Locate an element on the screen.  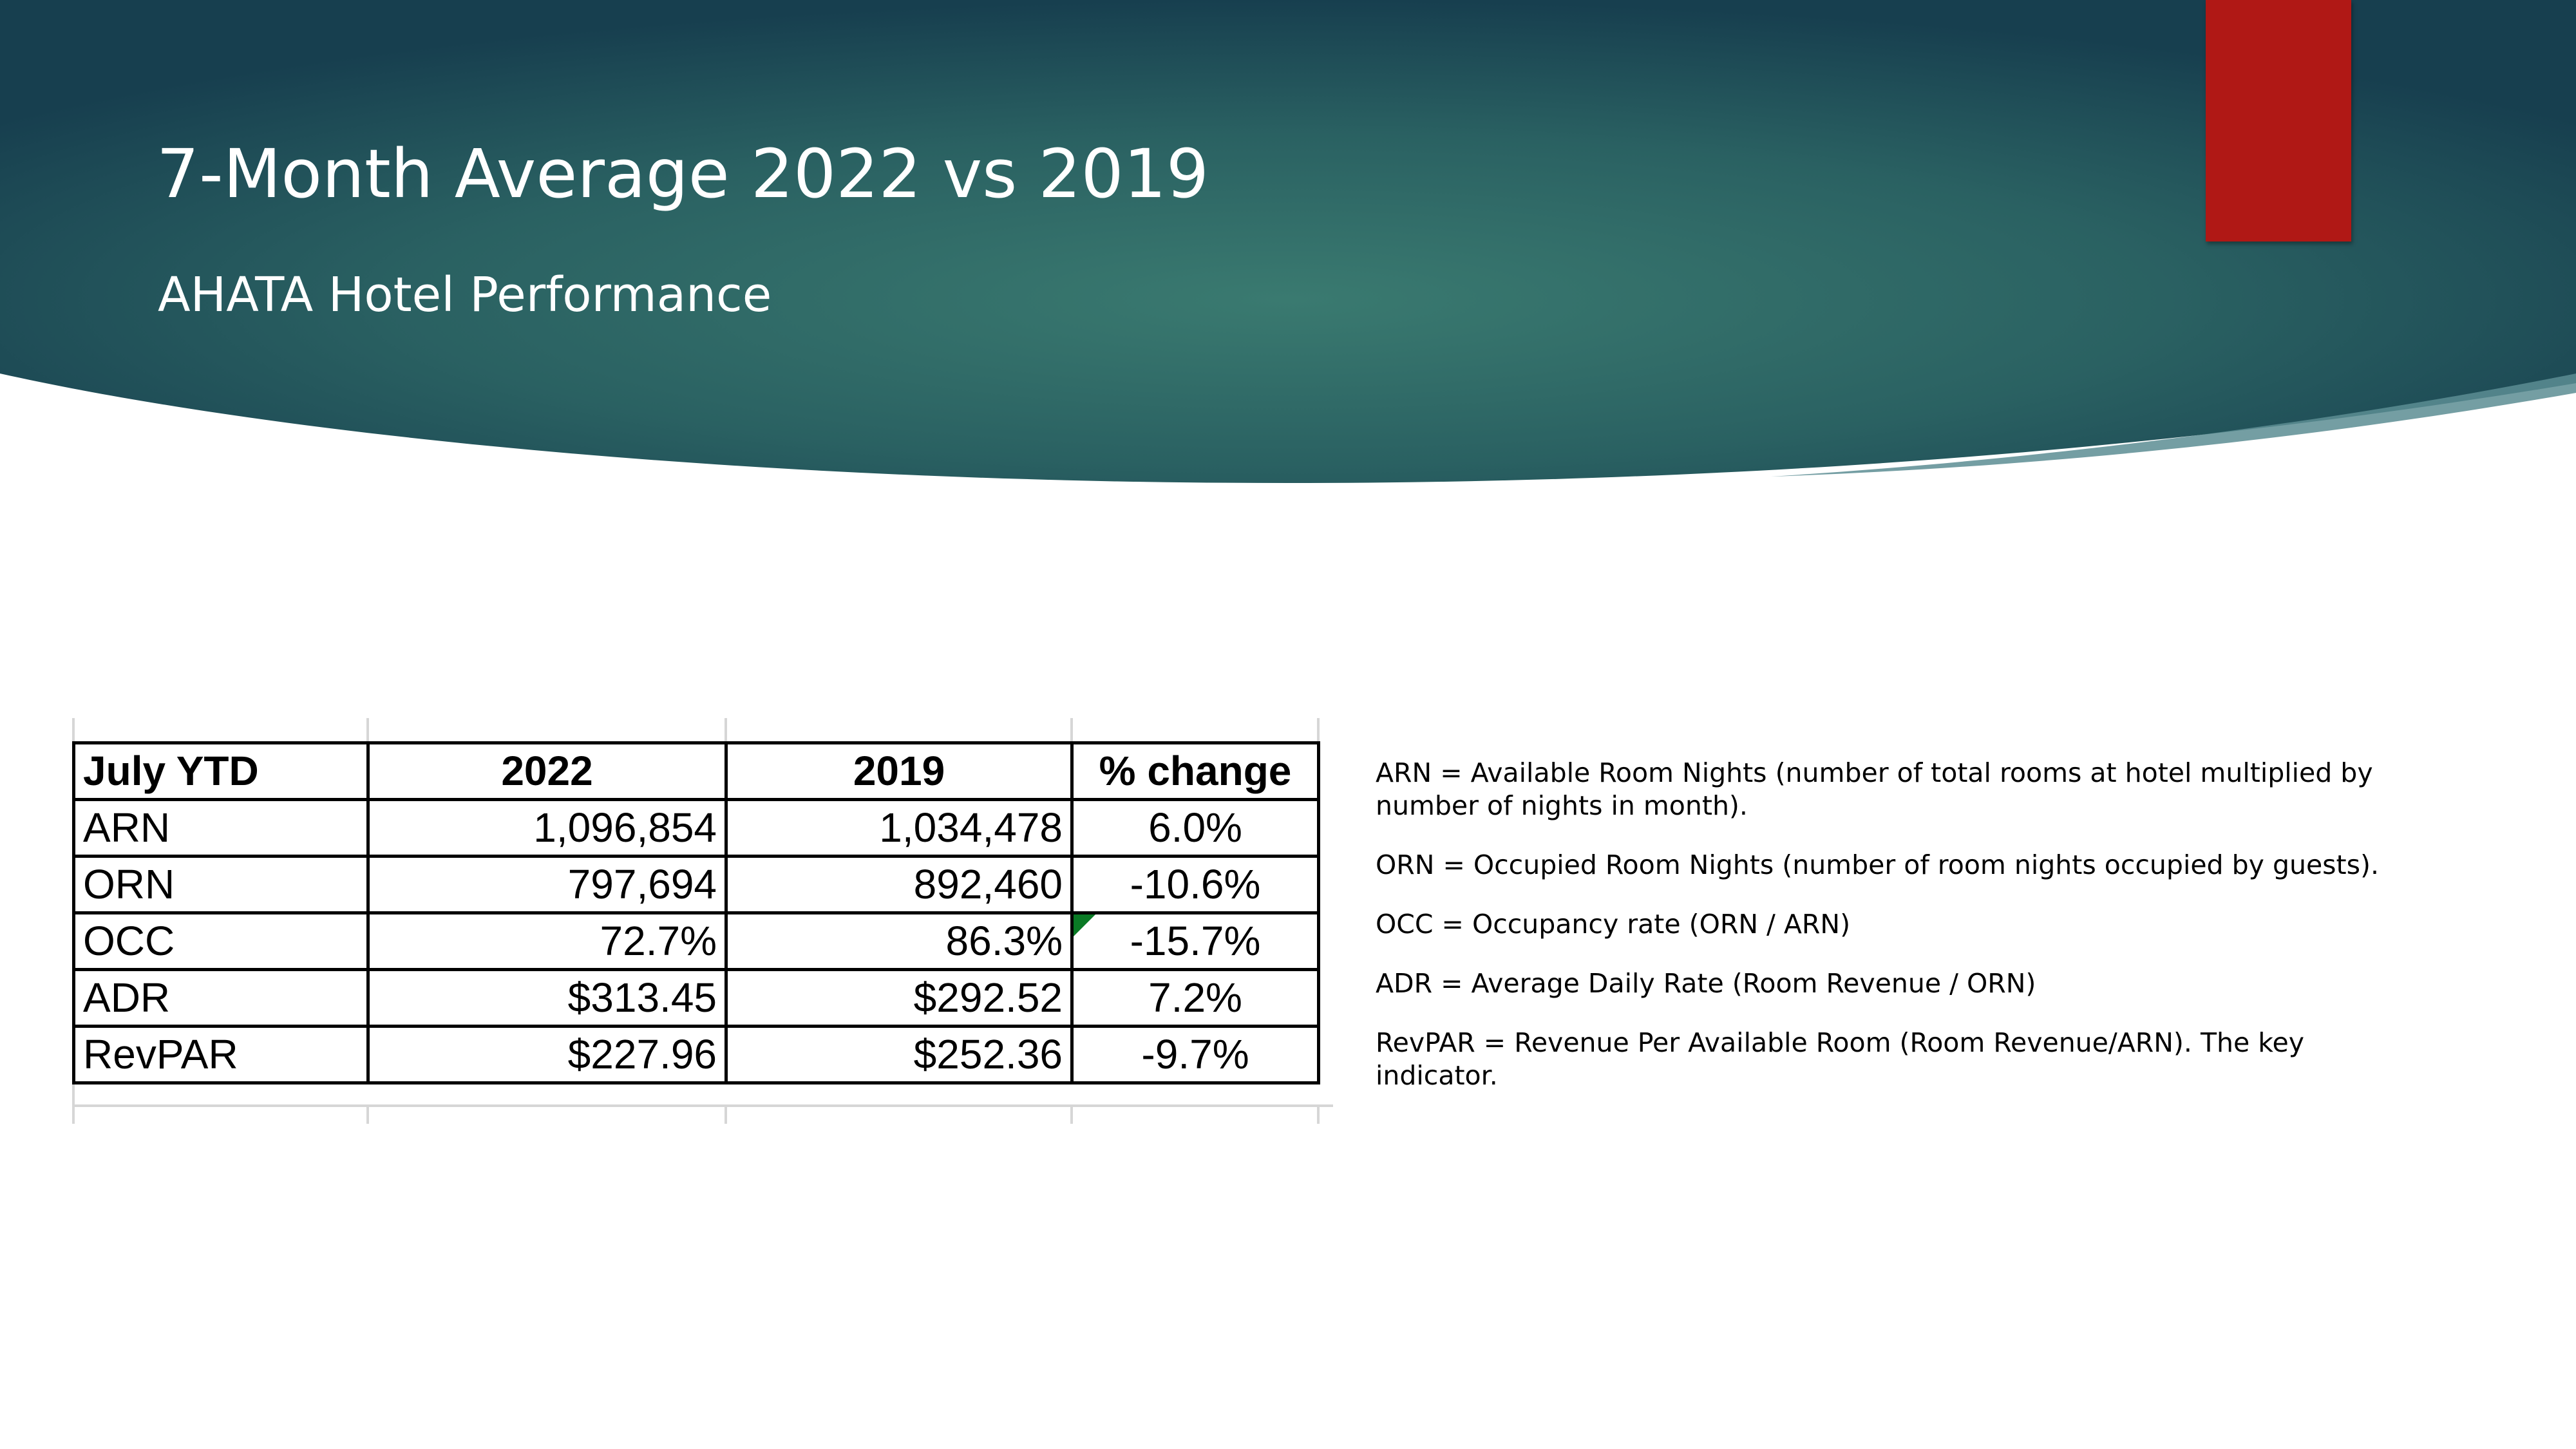
value-2022-cell: 72.7% is located at coordinates (547, 941).